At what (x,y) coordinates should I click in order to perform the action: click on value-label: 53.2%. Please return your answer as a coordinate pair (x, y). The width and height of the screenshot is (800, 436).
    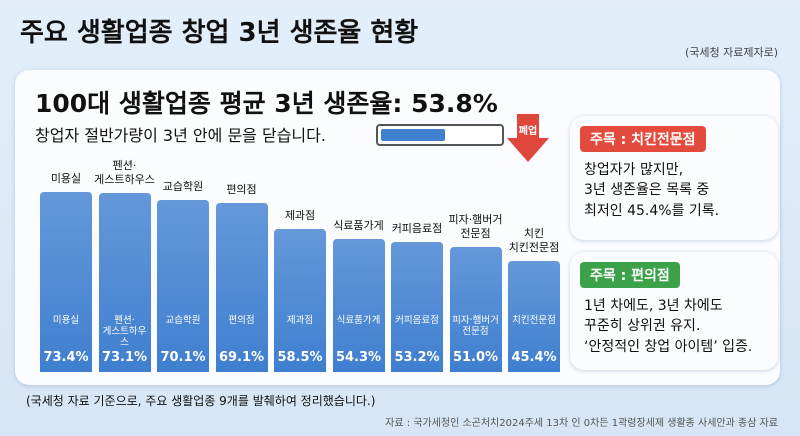
    Looking at the image, I should click on (417, 357).